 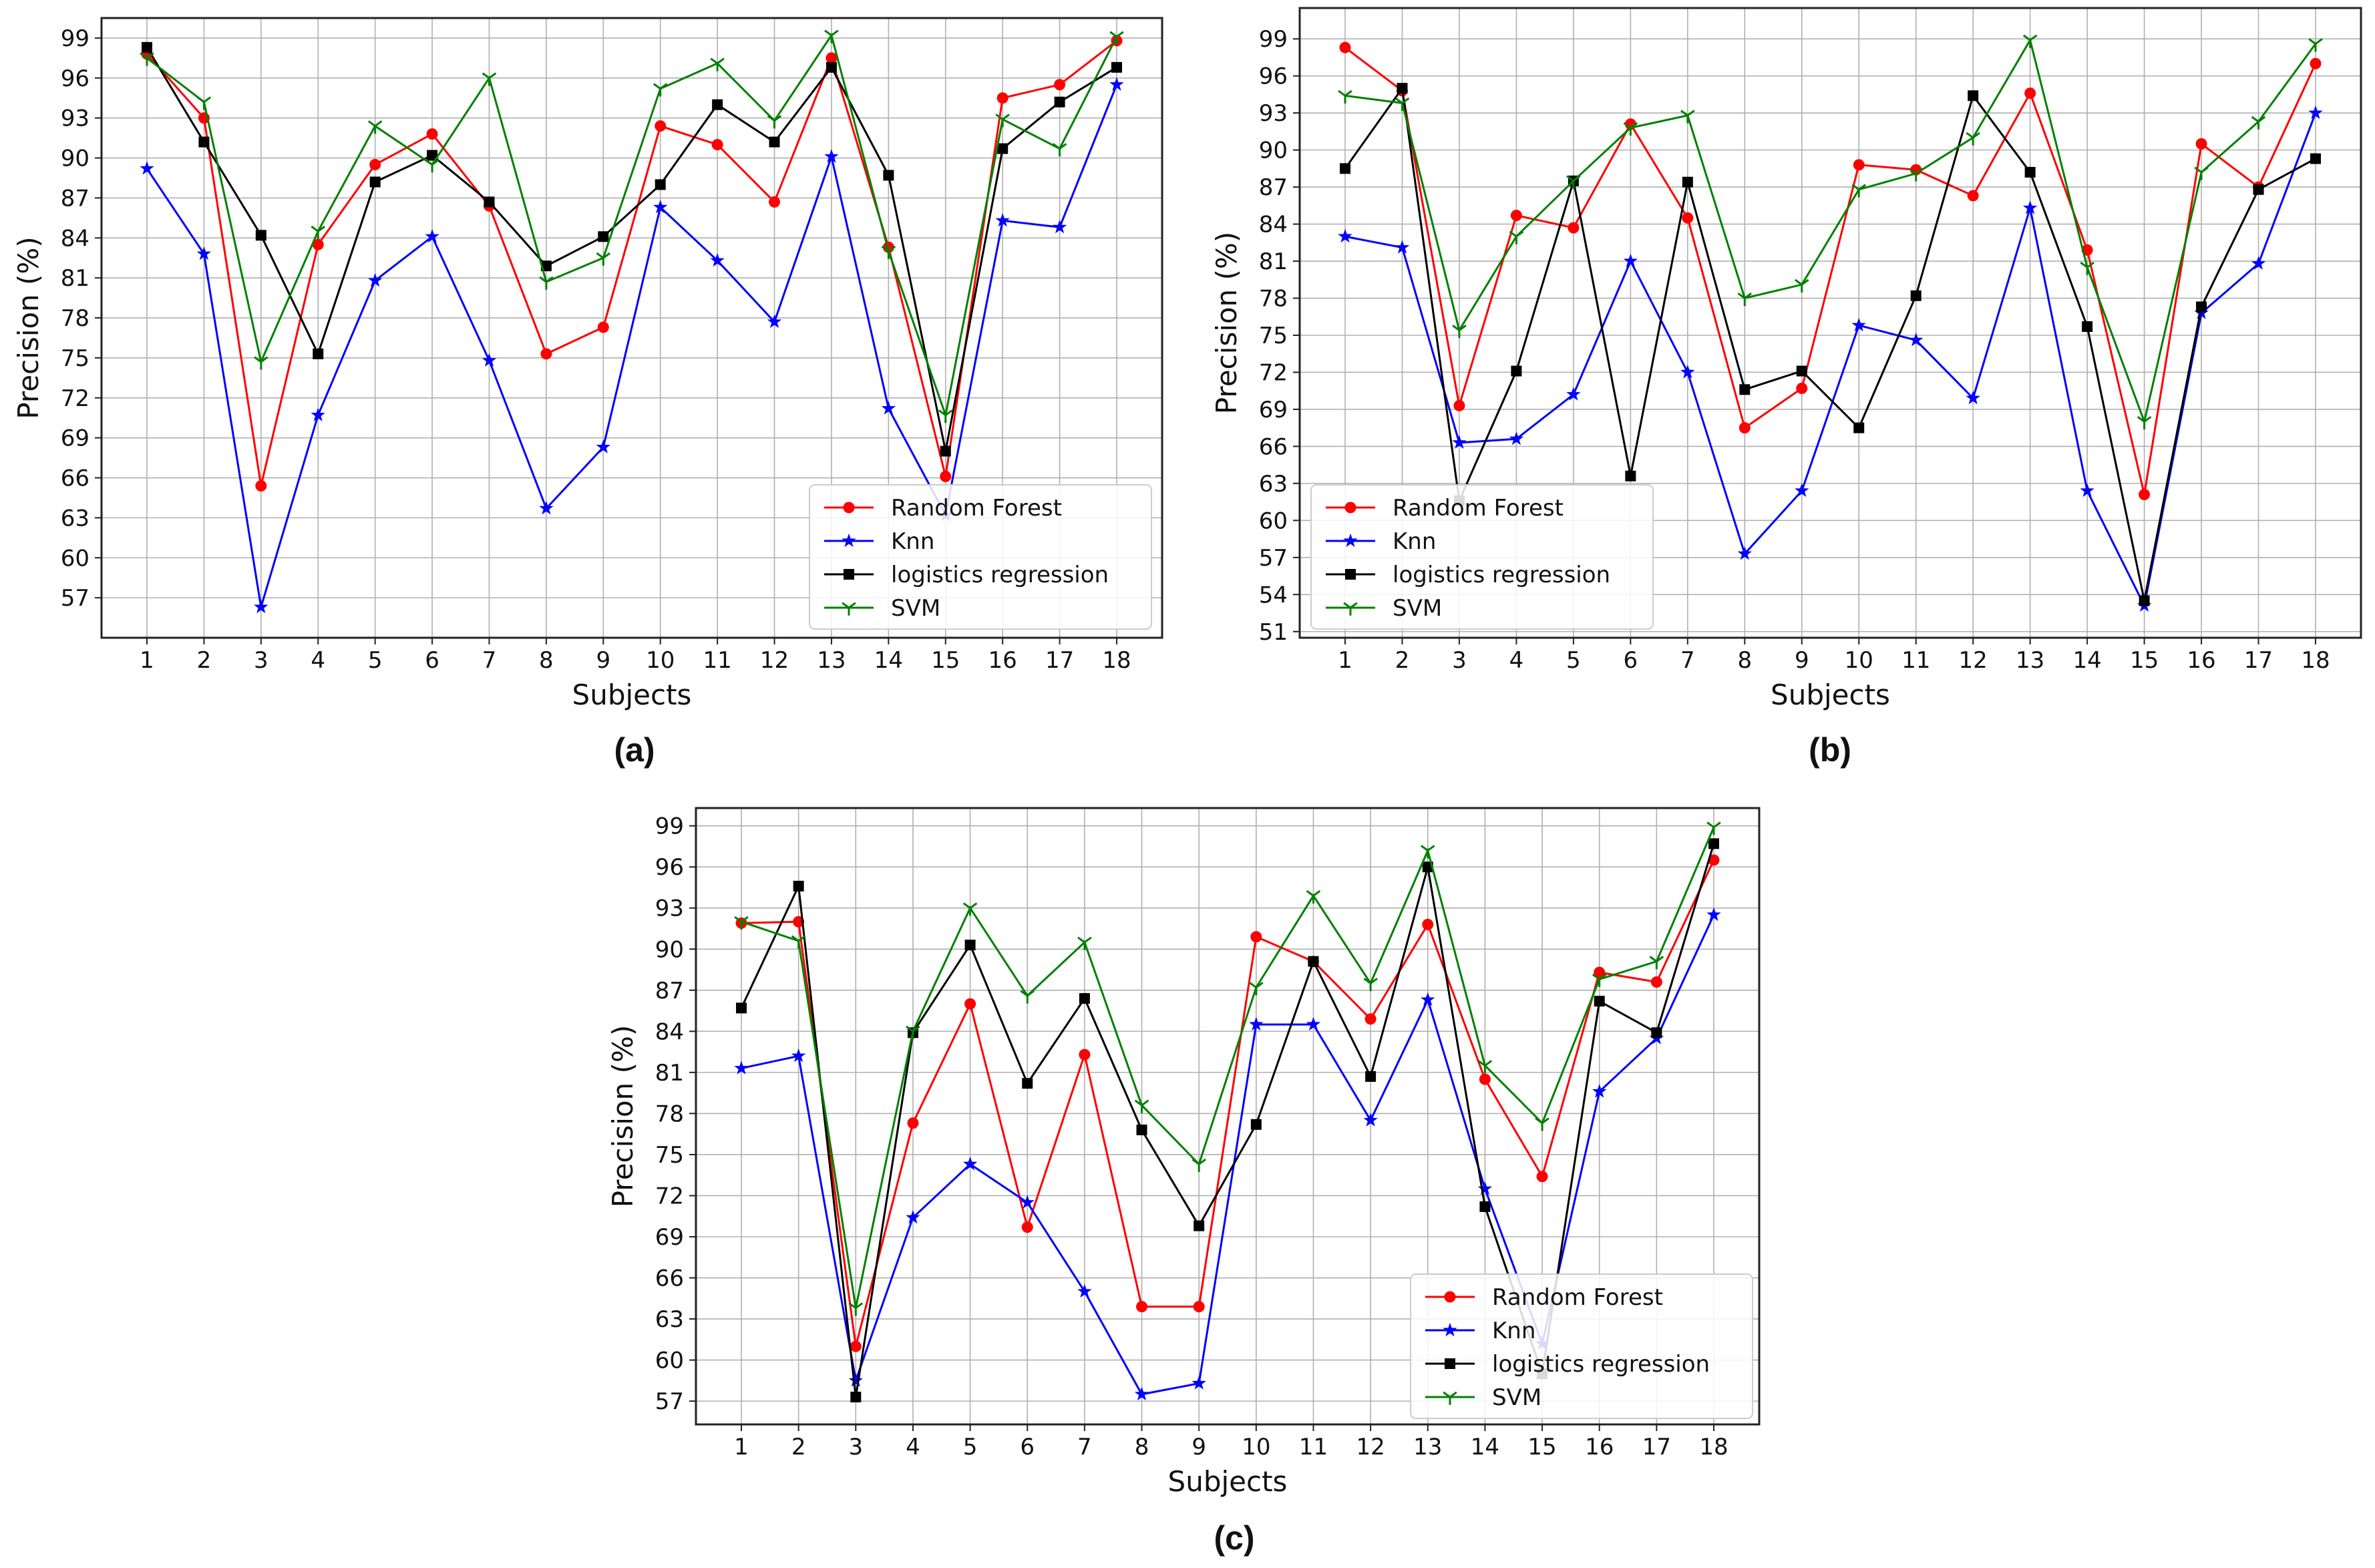 I want to click on y-tick-label: 81, so click(x=669, y=1073).